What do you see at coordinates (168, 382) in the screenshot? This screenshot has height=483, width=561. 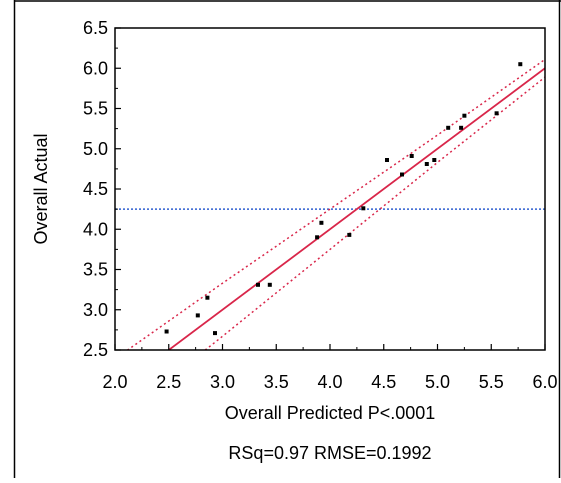 I see `x-tick-label: 2.5` at bounding box center [168, 382].